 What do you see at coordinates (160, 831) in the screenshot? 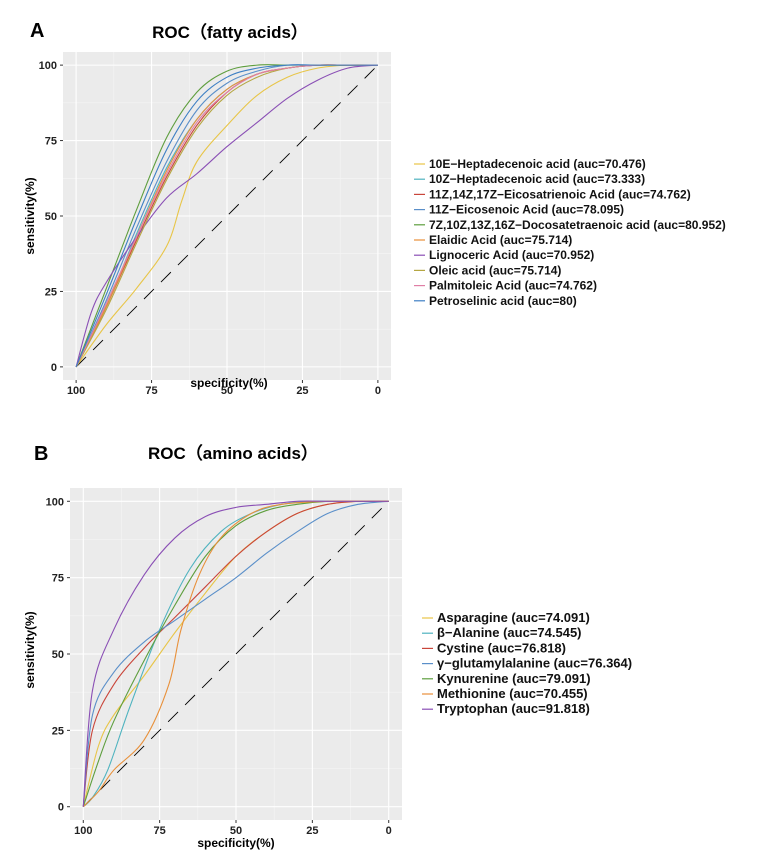
I see `x-tick-label-b: 75` at bounding box center [160, 831].